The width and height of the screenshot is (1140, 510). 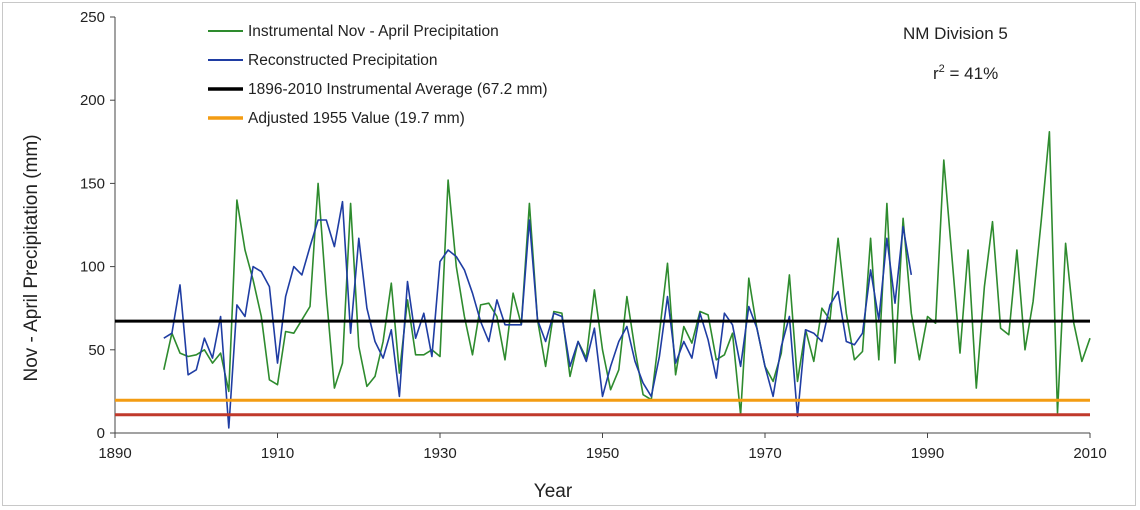 What do you see at coordinates (356, 118) in the screenshot?
I see `legend-label: Adjusted 1955 Value (19.7 mm)` at bounding box center [356, 118].